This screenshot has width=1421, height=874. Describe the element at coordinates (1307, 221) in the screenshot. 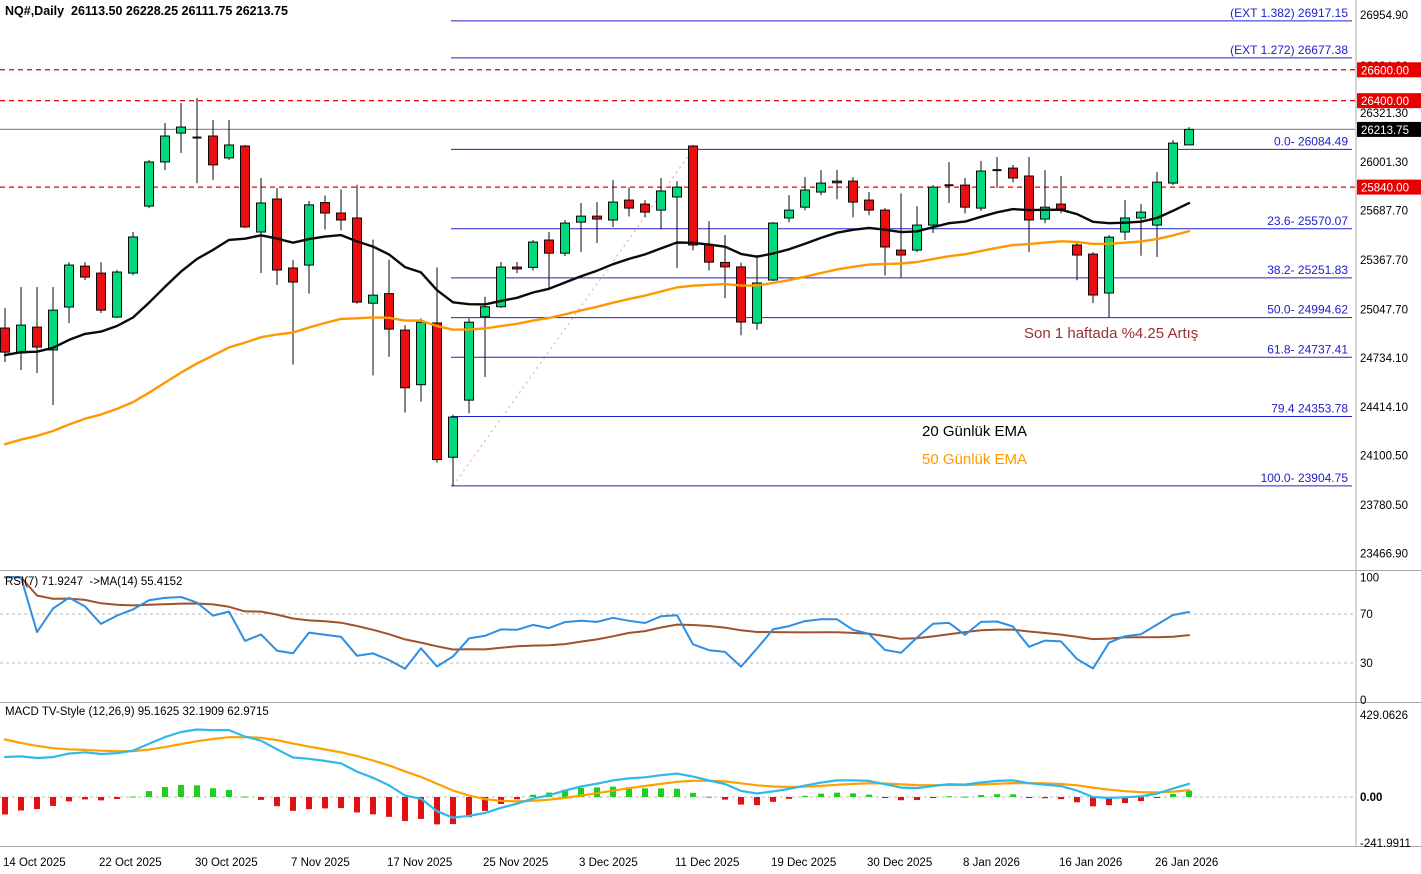

I see `fib-level-label: 23.6- 25570.07` at that location.